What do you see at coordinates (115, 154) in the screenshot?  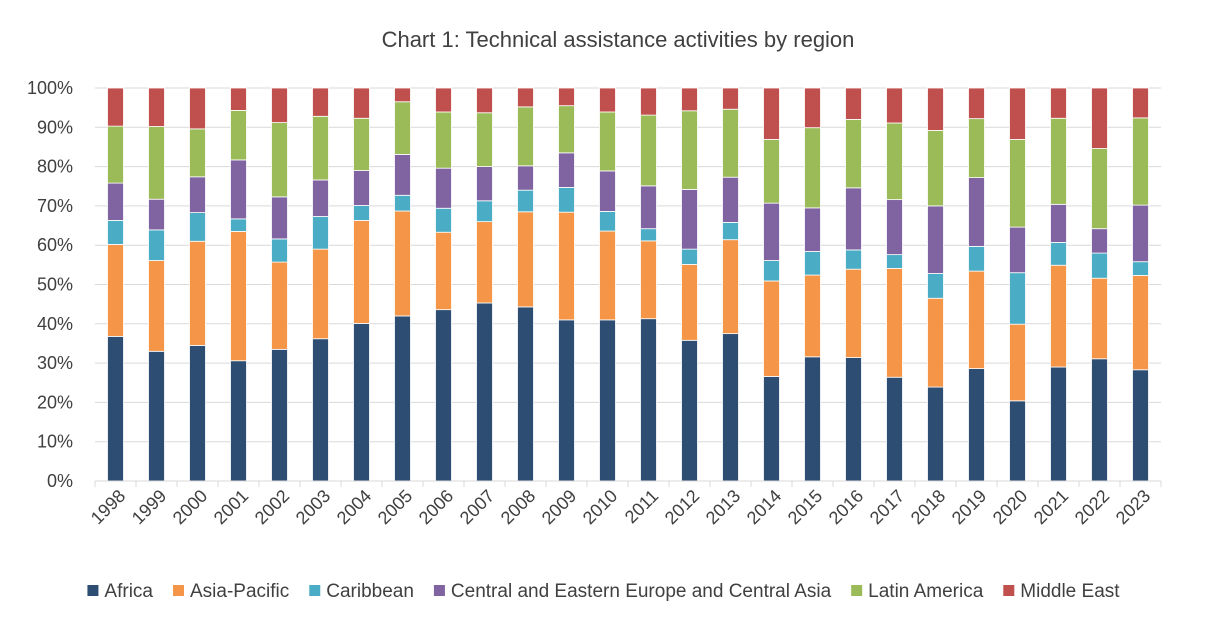 I see `bar-latin-america-1998` at bounding box center [115, 154].